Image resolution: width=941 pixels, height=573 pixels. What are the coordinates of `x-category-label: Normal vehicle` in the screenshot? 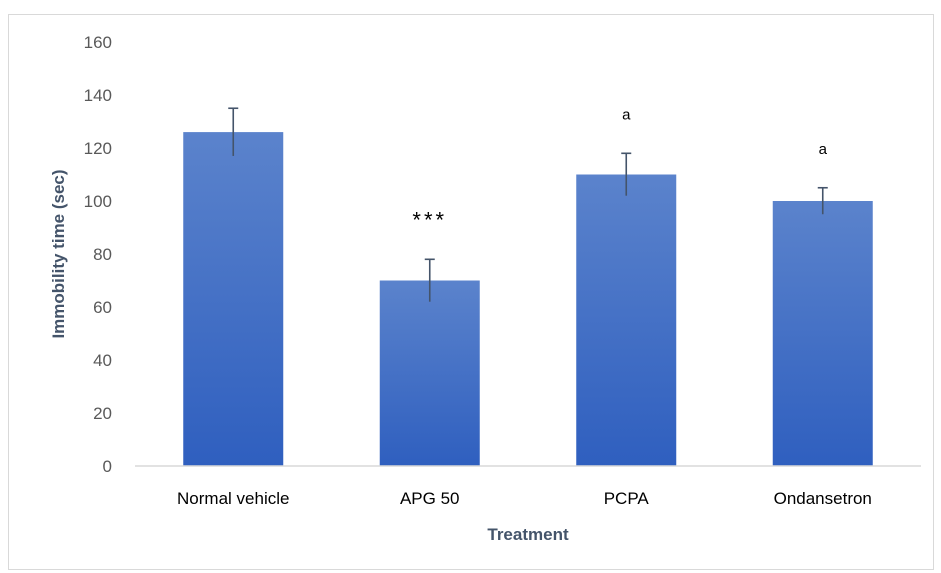 It's located at (233, 498).